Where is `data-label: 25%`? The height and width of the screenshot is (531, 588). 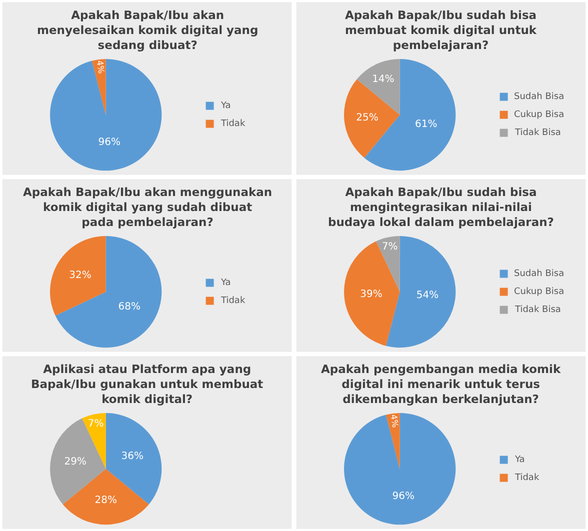
data-label: 25% is located at coordinates (367, 118).